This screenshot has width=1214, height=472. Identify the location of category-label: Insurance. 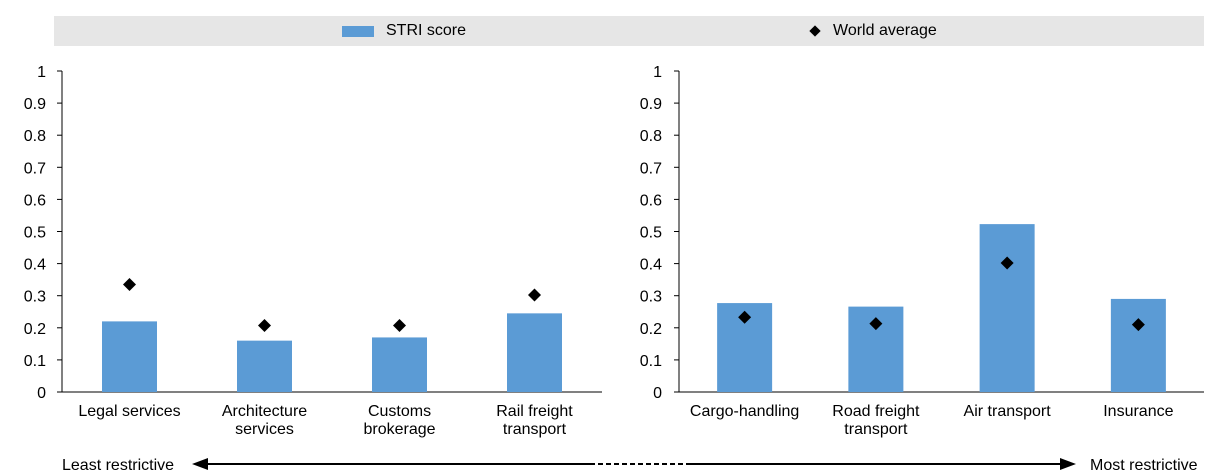
(1138, 411).